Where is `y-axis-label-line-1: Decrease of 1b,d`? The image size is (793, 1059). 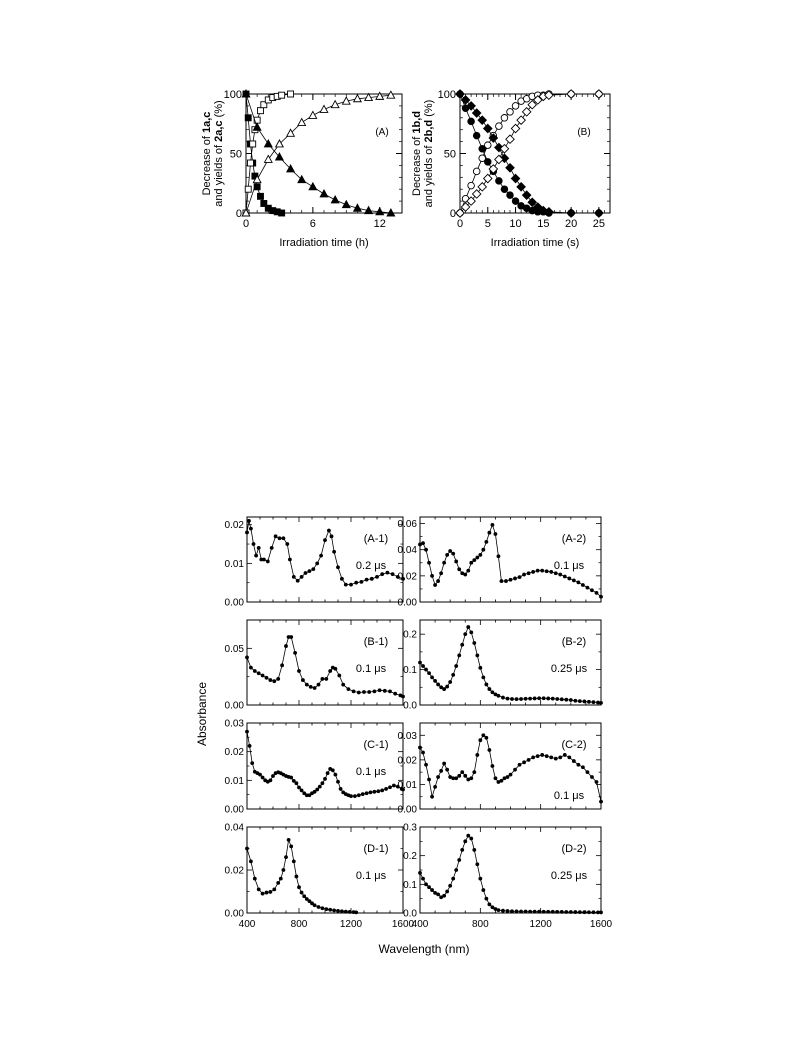
y-axis-label-line-1: Decrease of 1b,d is located at coordinates (417, 153).